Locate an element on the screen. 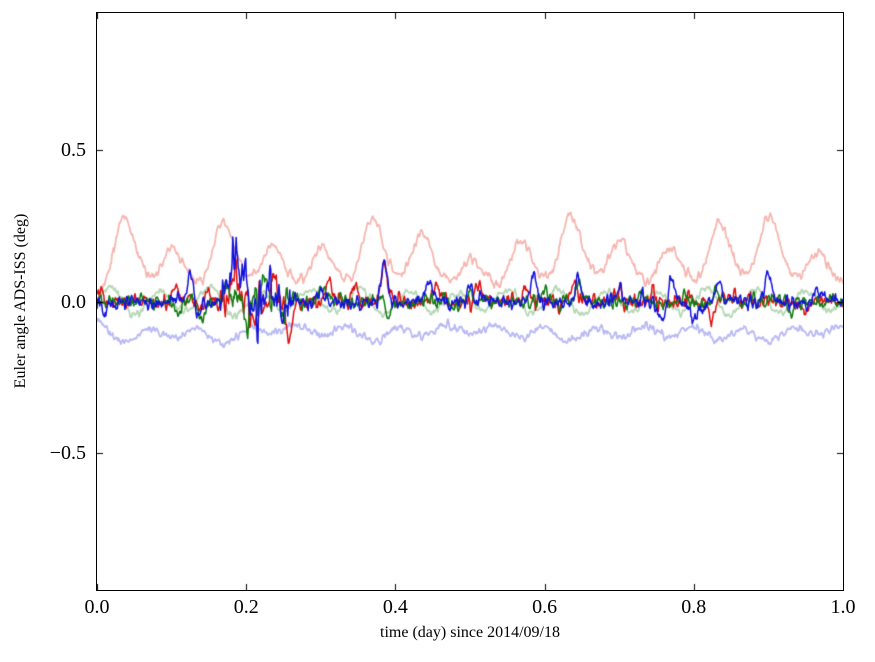 This screenshot has width=875, height=662. x-tick-label: 1.0 is located at coordinates (843, 607).